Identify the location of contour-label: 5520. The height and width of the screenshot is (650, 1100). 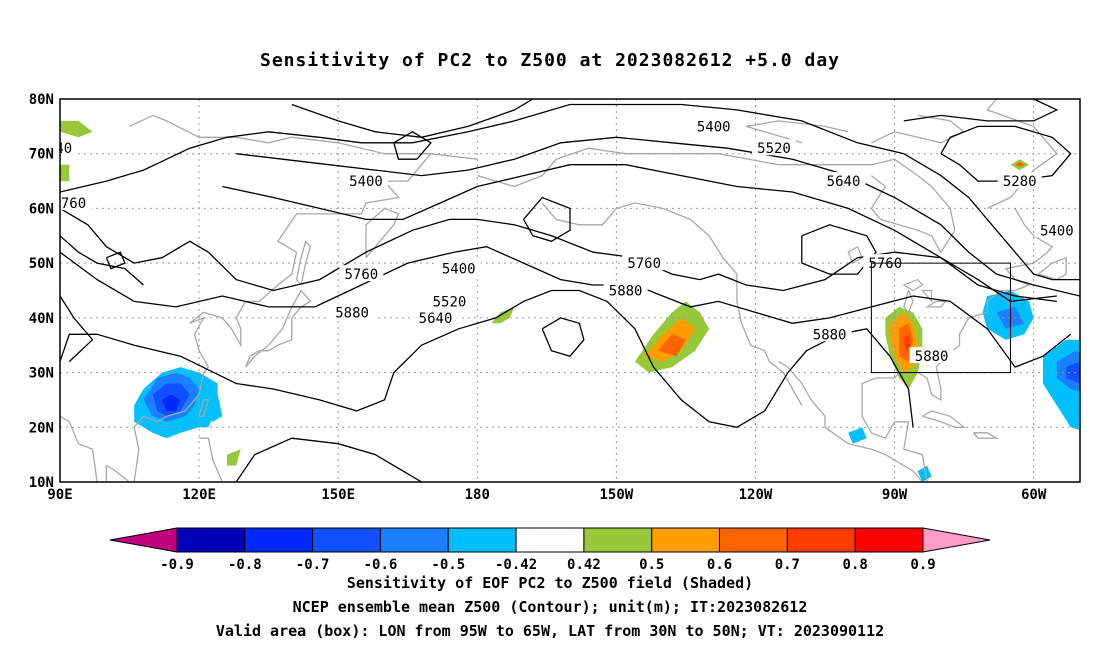
(774, 149).